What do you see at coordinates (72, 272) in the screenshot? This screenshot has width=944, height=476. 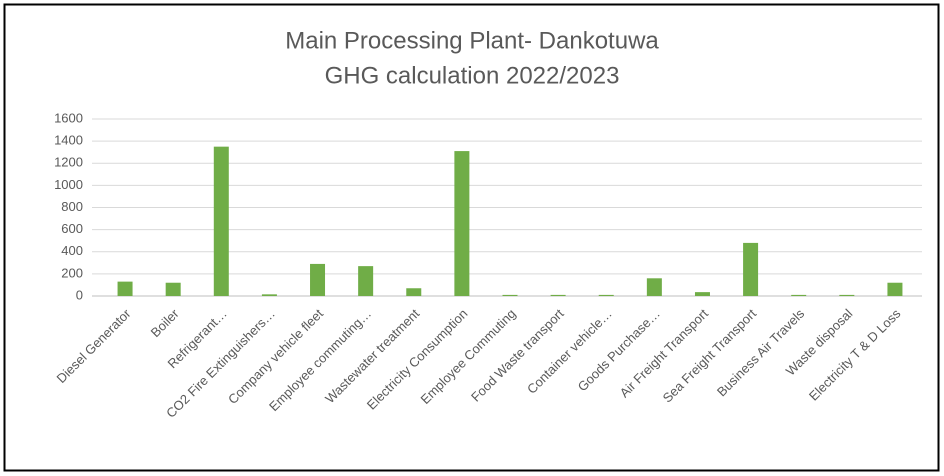 I see `y-tick-label: 200` at bounding box center [72, 272].